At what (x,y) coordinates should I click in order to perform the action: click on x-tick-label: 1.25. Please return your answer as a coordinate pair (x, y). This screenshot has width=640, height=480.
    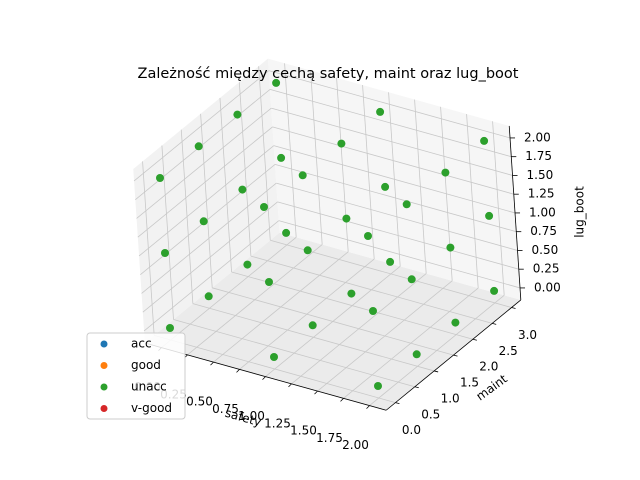
    Looking at the image, I should click on (277, 423).